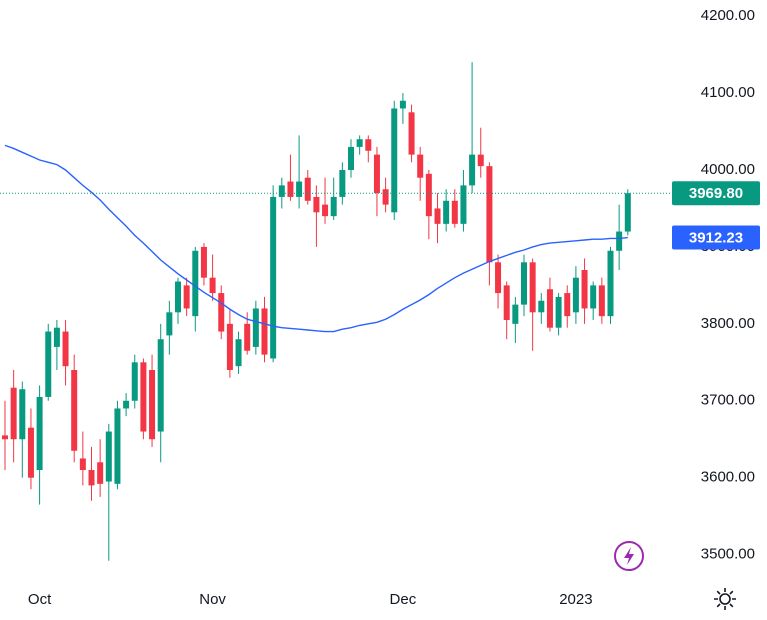 The image size is (767, 620). Describe the element at coordinates (728, 477) in the screenshot. I see `y-tick-label: 3600.00` at that location.